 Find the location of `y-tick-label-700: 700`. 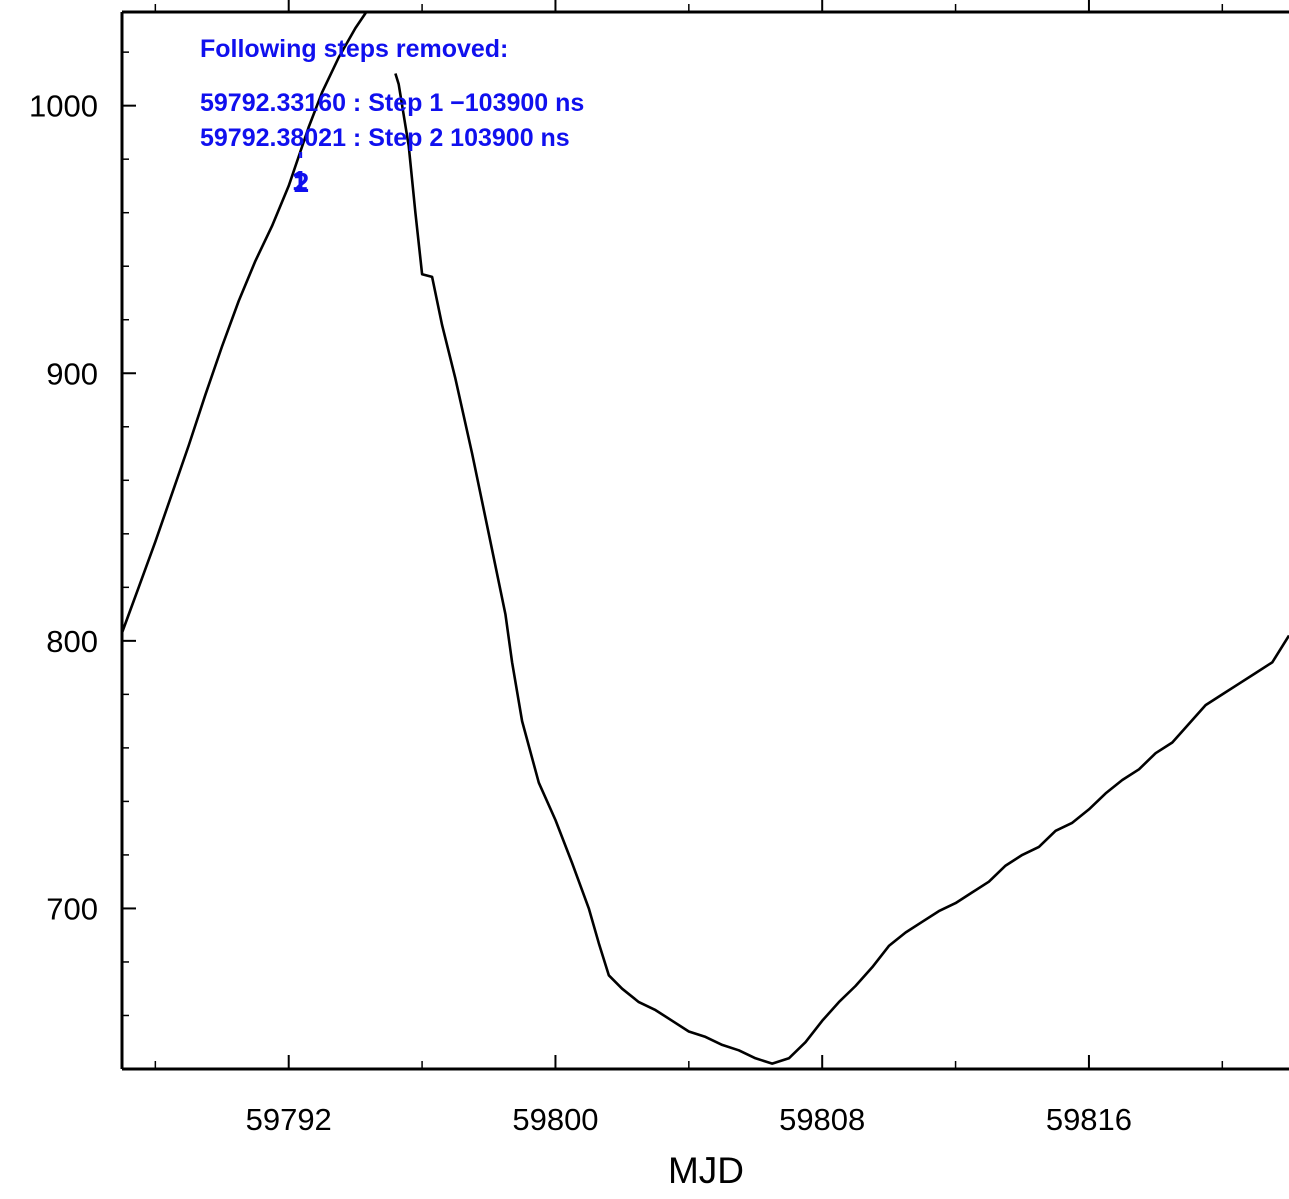

y-tick-label-700: 700 is located at coordinates (72, 908).